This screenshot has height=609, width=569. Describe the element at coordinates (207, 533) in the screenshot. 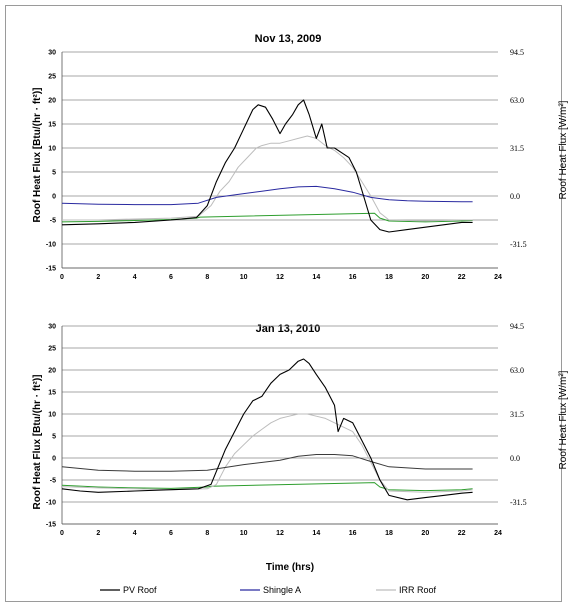

I see `chart-2-xtick: 8` at that location.